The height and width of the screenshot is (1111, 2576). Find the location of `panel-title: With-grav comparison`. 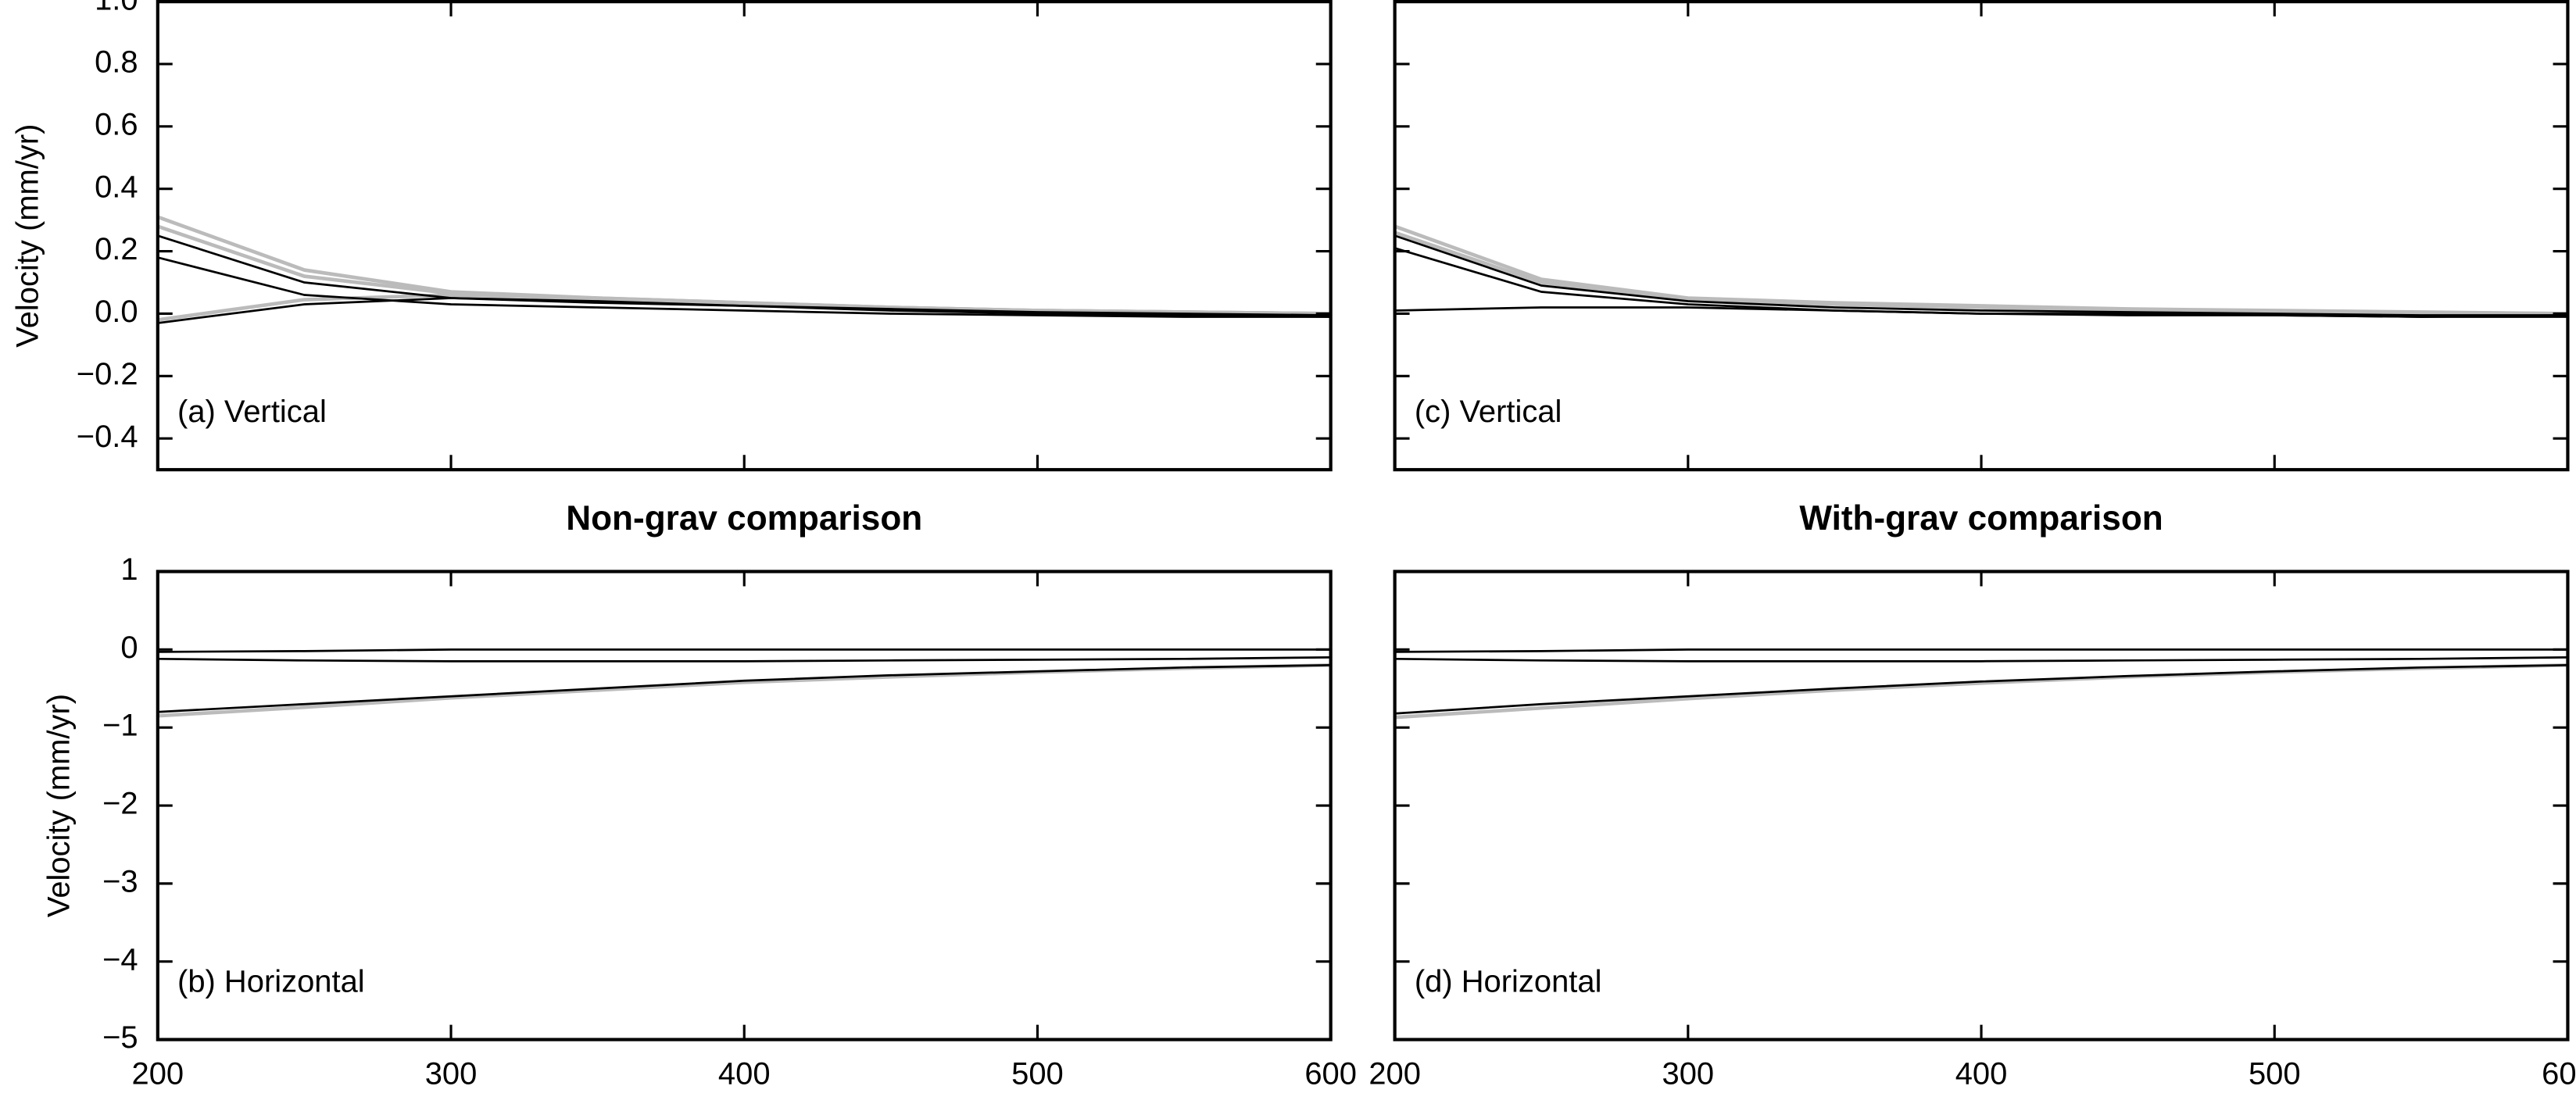

panel-title: With-grav comparison is located at coordinates (1981, 518).